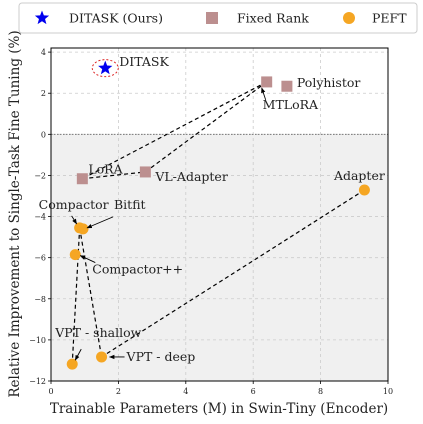 This screenshot has width=423, height=424. Describe the element at coordinates (43, 93) in the screenshot. I see `y-tick-label: 2` at that location.